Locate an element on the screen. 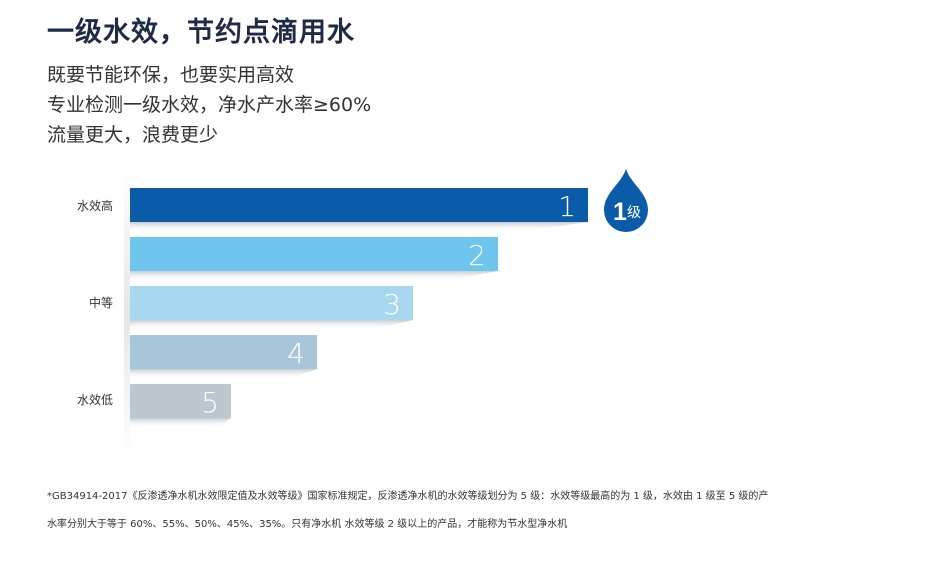 The image size is (938, 570). axis-shade is located at coordinates (127, 315).